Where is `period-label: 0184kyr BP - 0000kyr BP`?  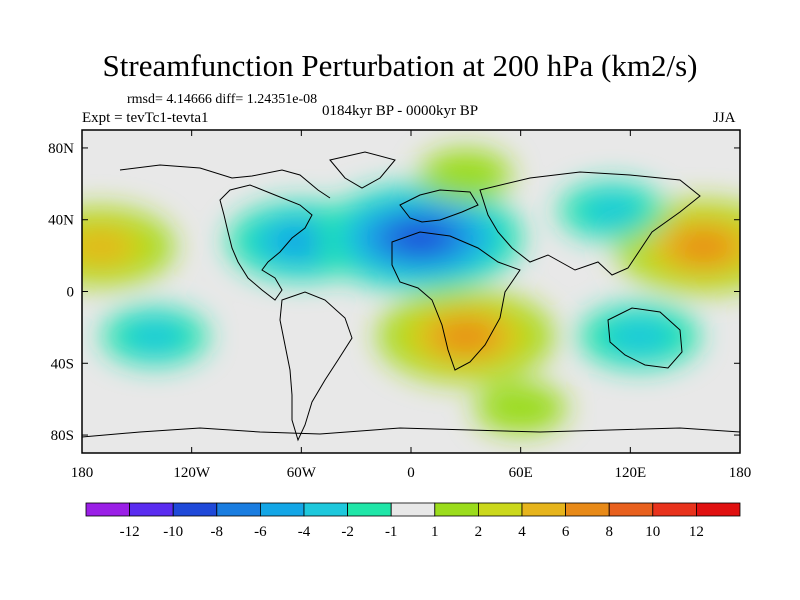
period-label: 0184kyr BP - 0000kyr BP is located at coordinates (400, 111).